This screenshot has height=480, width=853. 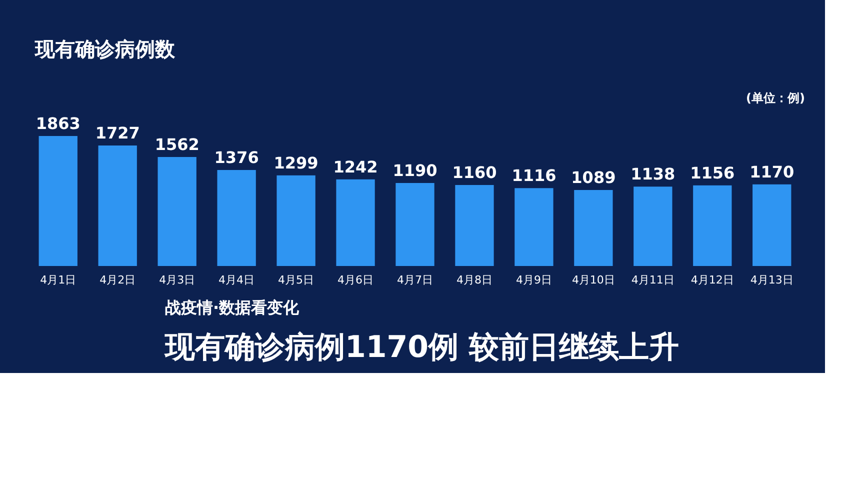 I want to click on data-label: 1242, so click(x=355, y=166).